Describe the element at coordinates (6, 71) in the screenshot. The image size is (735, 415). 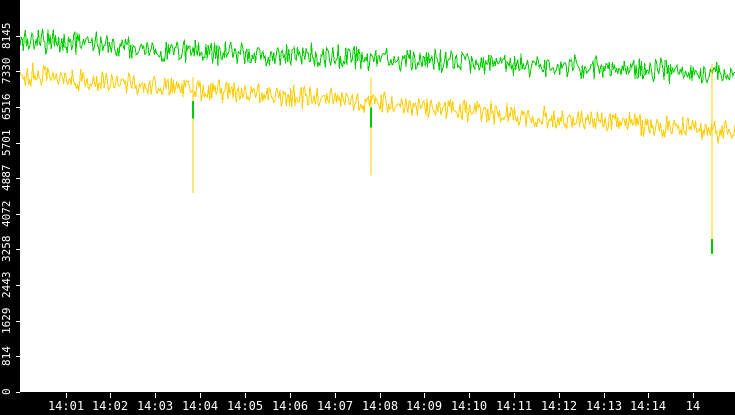
I see `y-axis-tick-label: 7330` at that location.